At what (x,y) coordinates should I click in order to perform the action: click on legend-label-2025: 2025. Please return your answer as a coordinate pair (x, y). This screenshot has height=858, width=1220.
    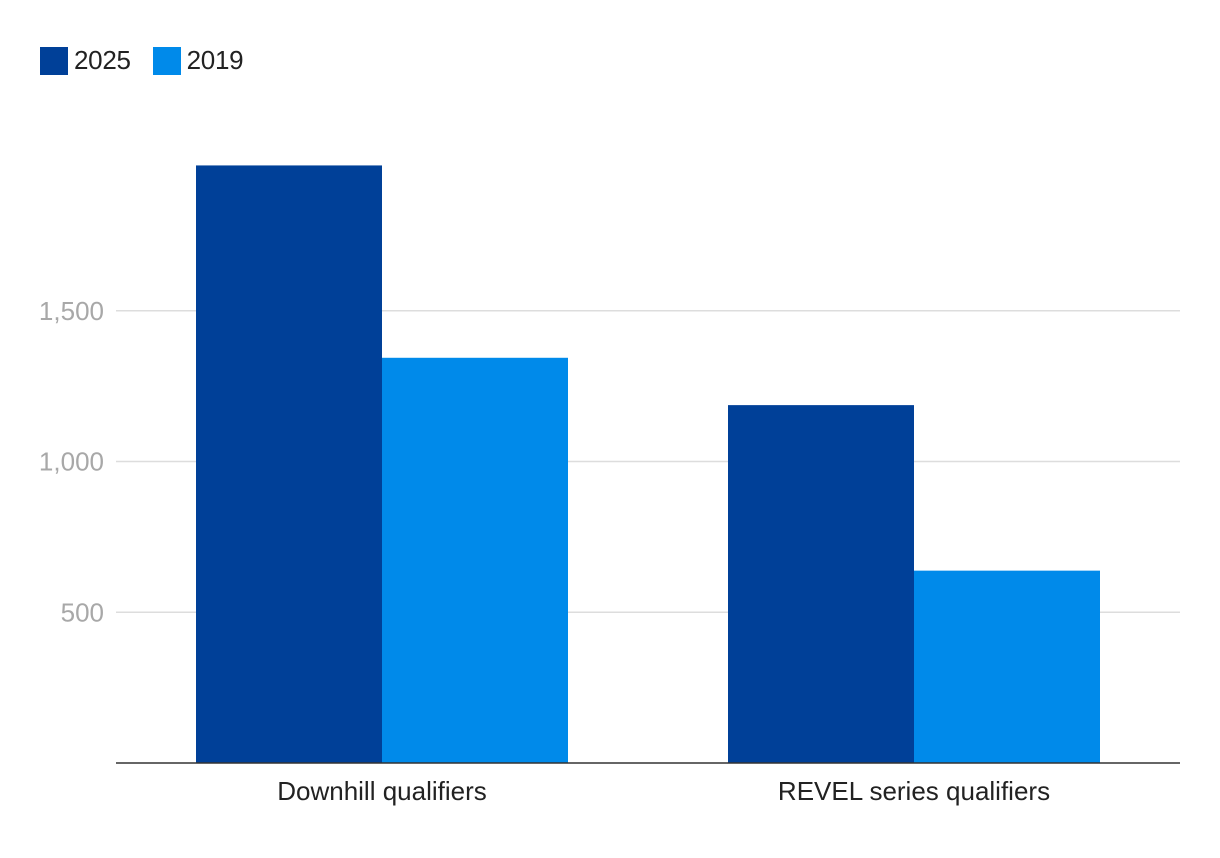
    Looking at the image, I should click on (102, 60).